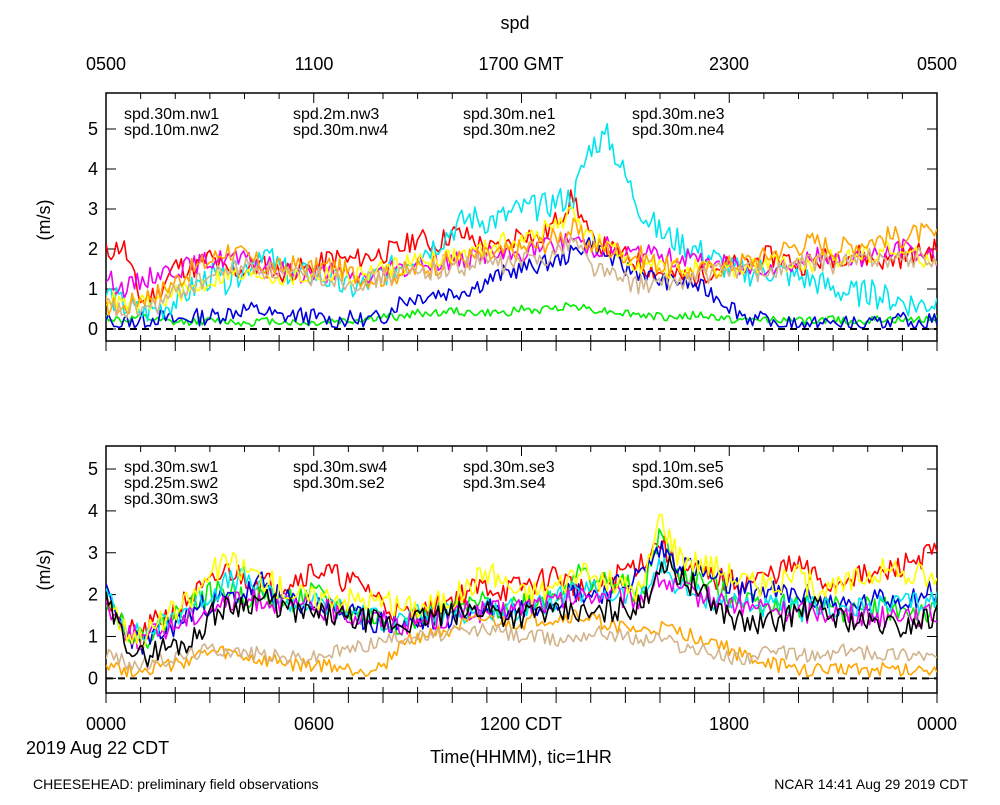 This screenshot has height=805, width=1000. I want to click on legend-entry: spd.10m.nw2, so click(171, 130).